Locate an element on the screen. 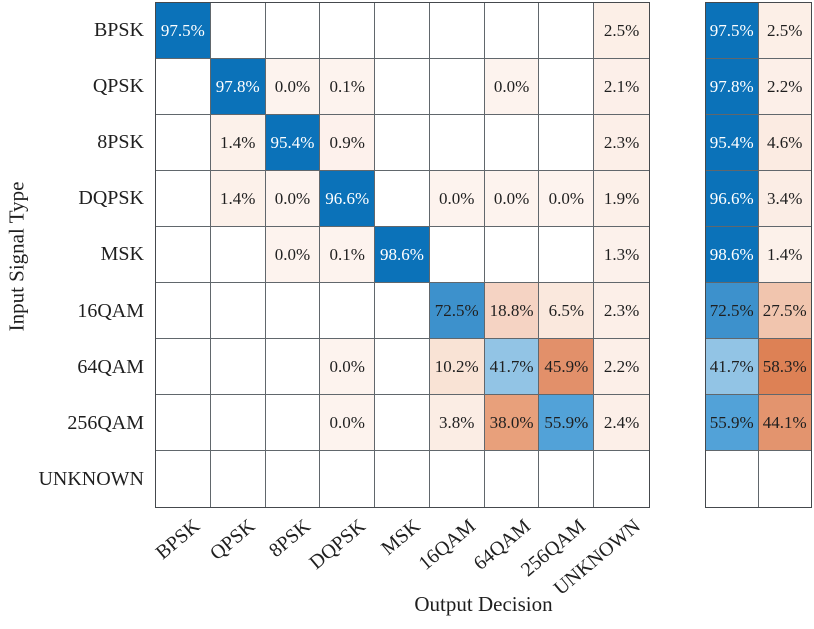 This screenshot has width=814, height=629. matrix-cell: 10.2% is located at coordinates (457, 367).